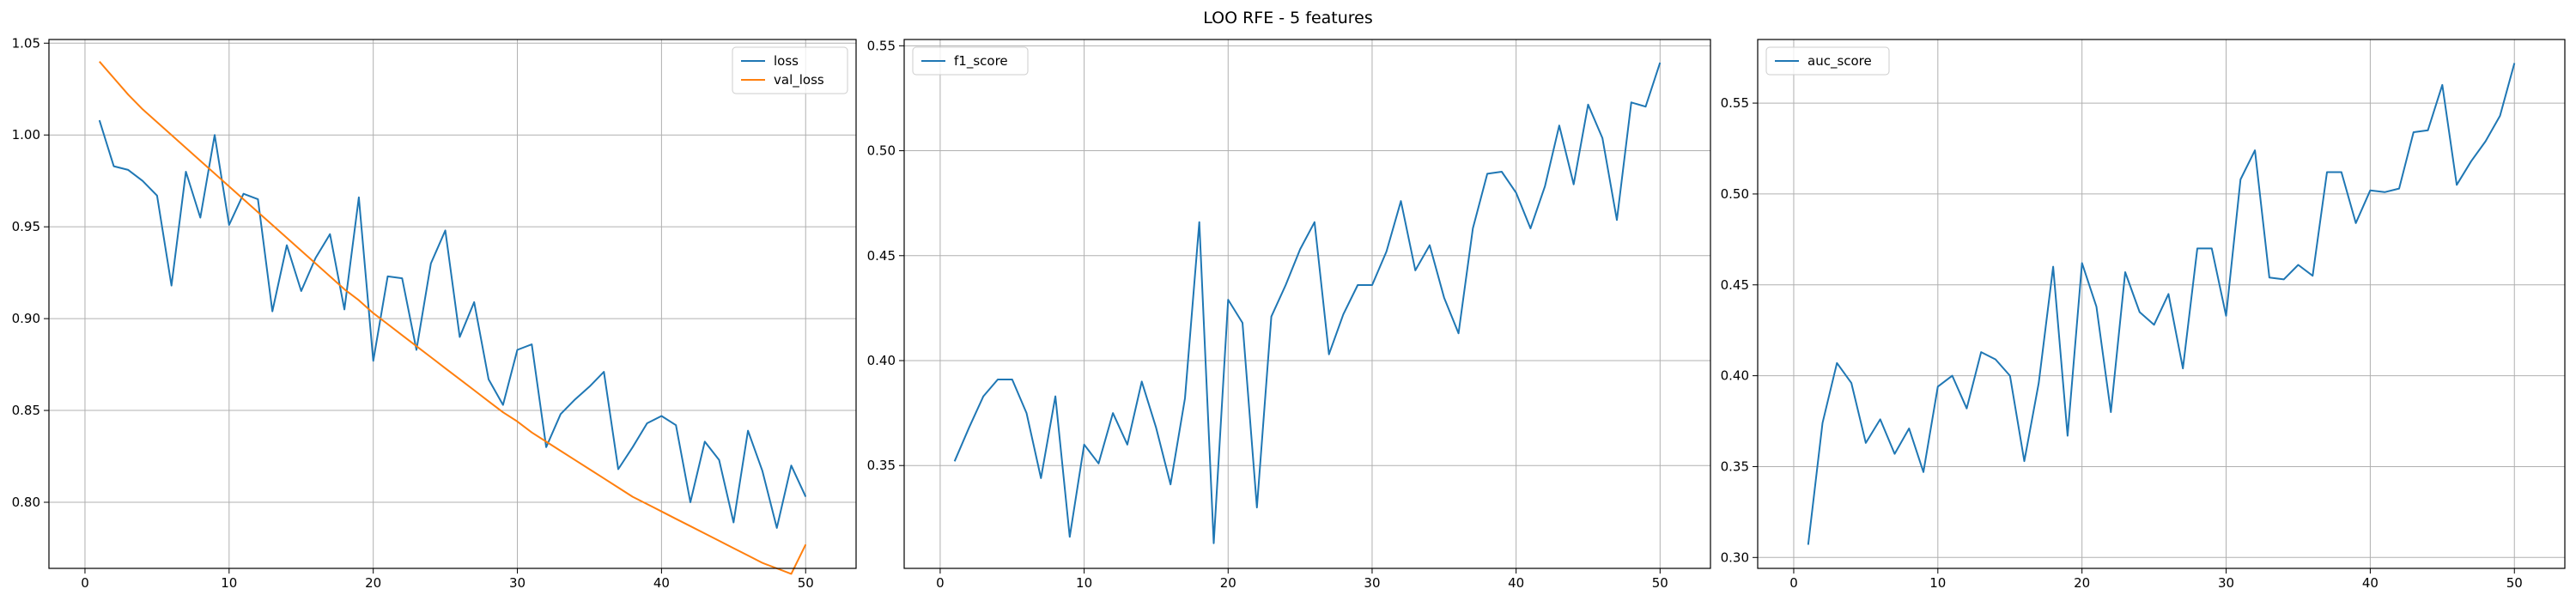 This screenshot has height=601, width=2576. What do you see at coordinates (786, 61) in the screenshot?
I see `legend-label: loss` at bounding box center [786, 61].